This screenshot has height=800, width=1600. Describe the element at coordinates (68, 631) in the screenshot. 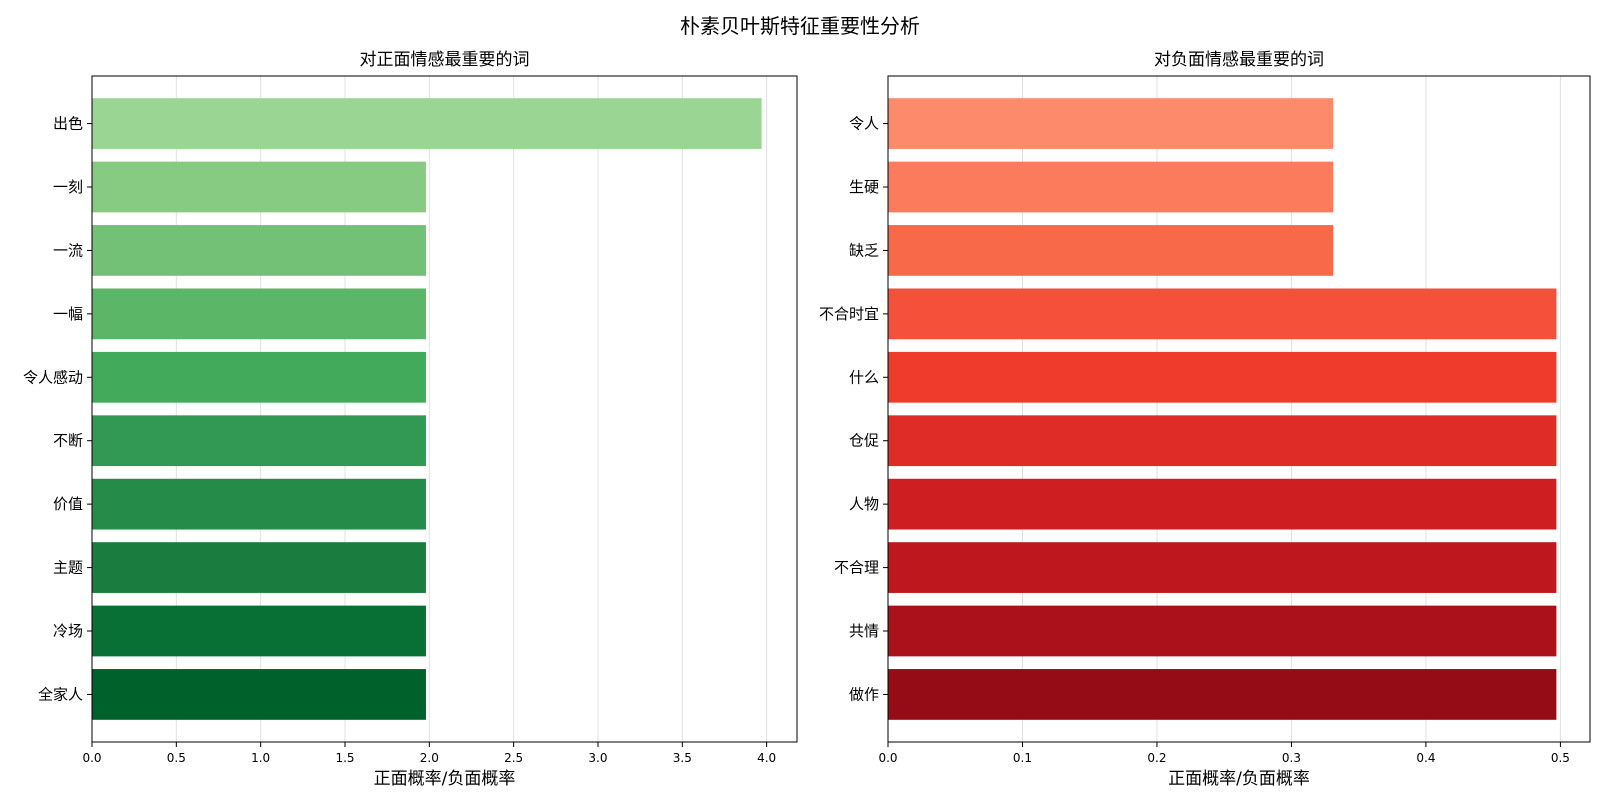

I see `y-tick-label: 冷场` at that location.